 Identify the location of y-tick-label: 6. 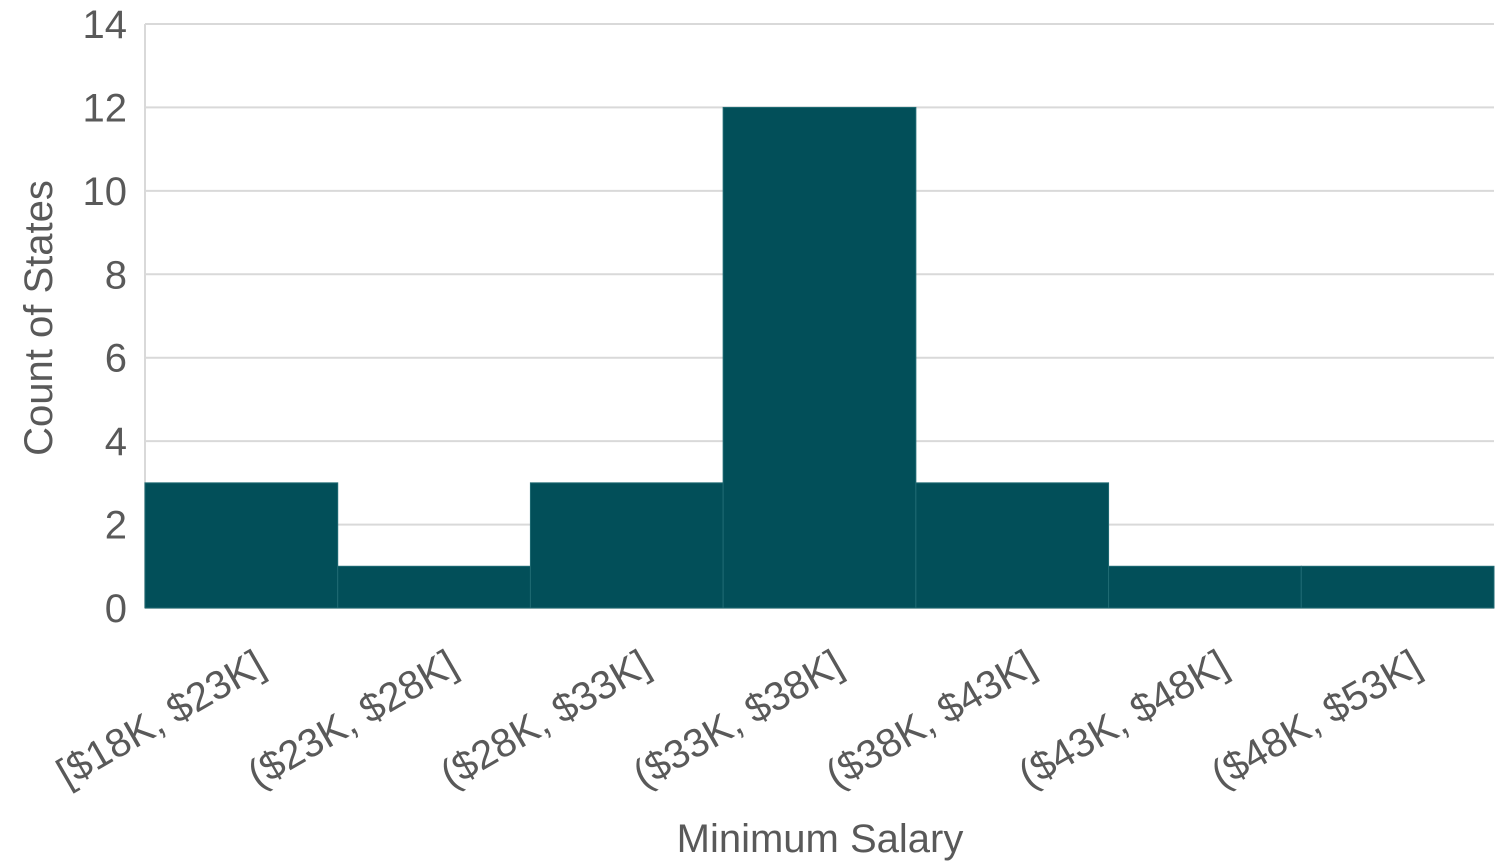
(116, 359).